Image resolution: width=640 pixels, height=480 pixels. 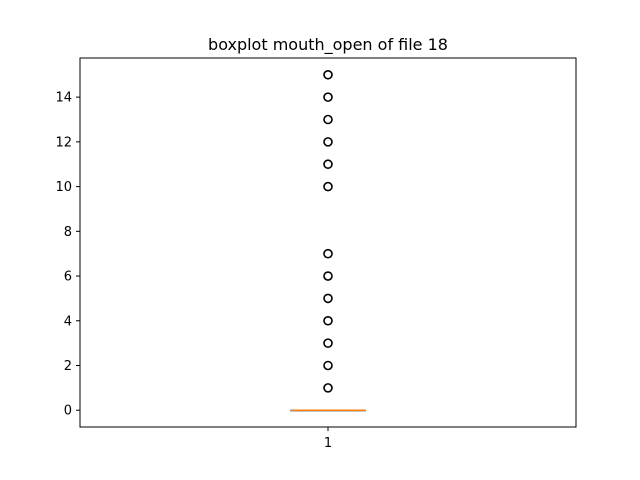 I want to click on x-axis: 1, so click(x=328, y=439).